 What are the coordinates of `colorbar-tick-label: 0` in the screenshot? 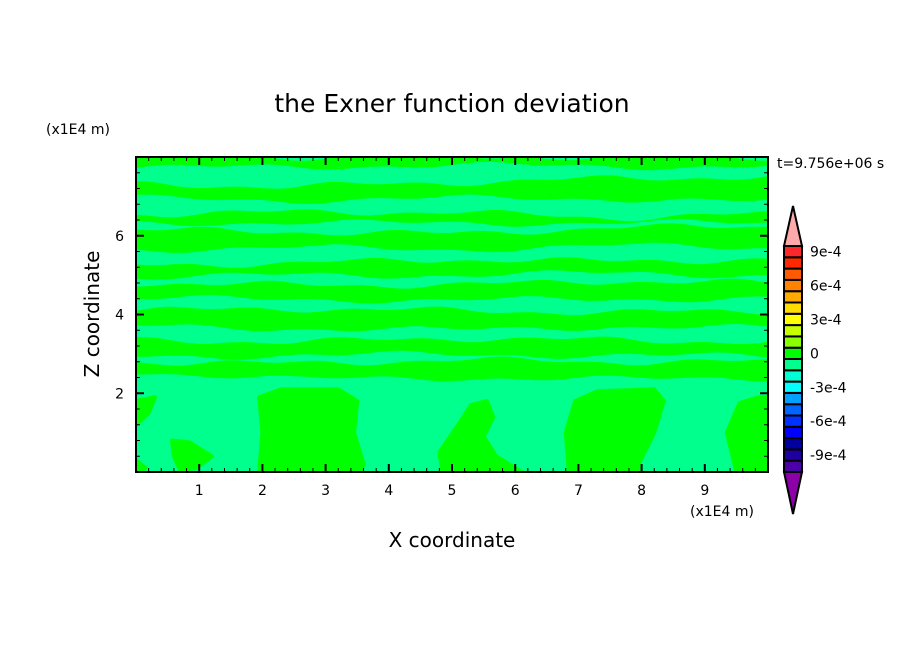 It's located at (814, 354).